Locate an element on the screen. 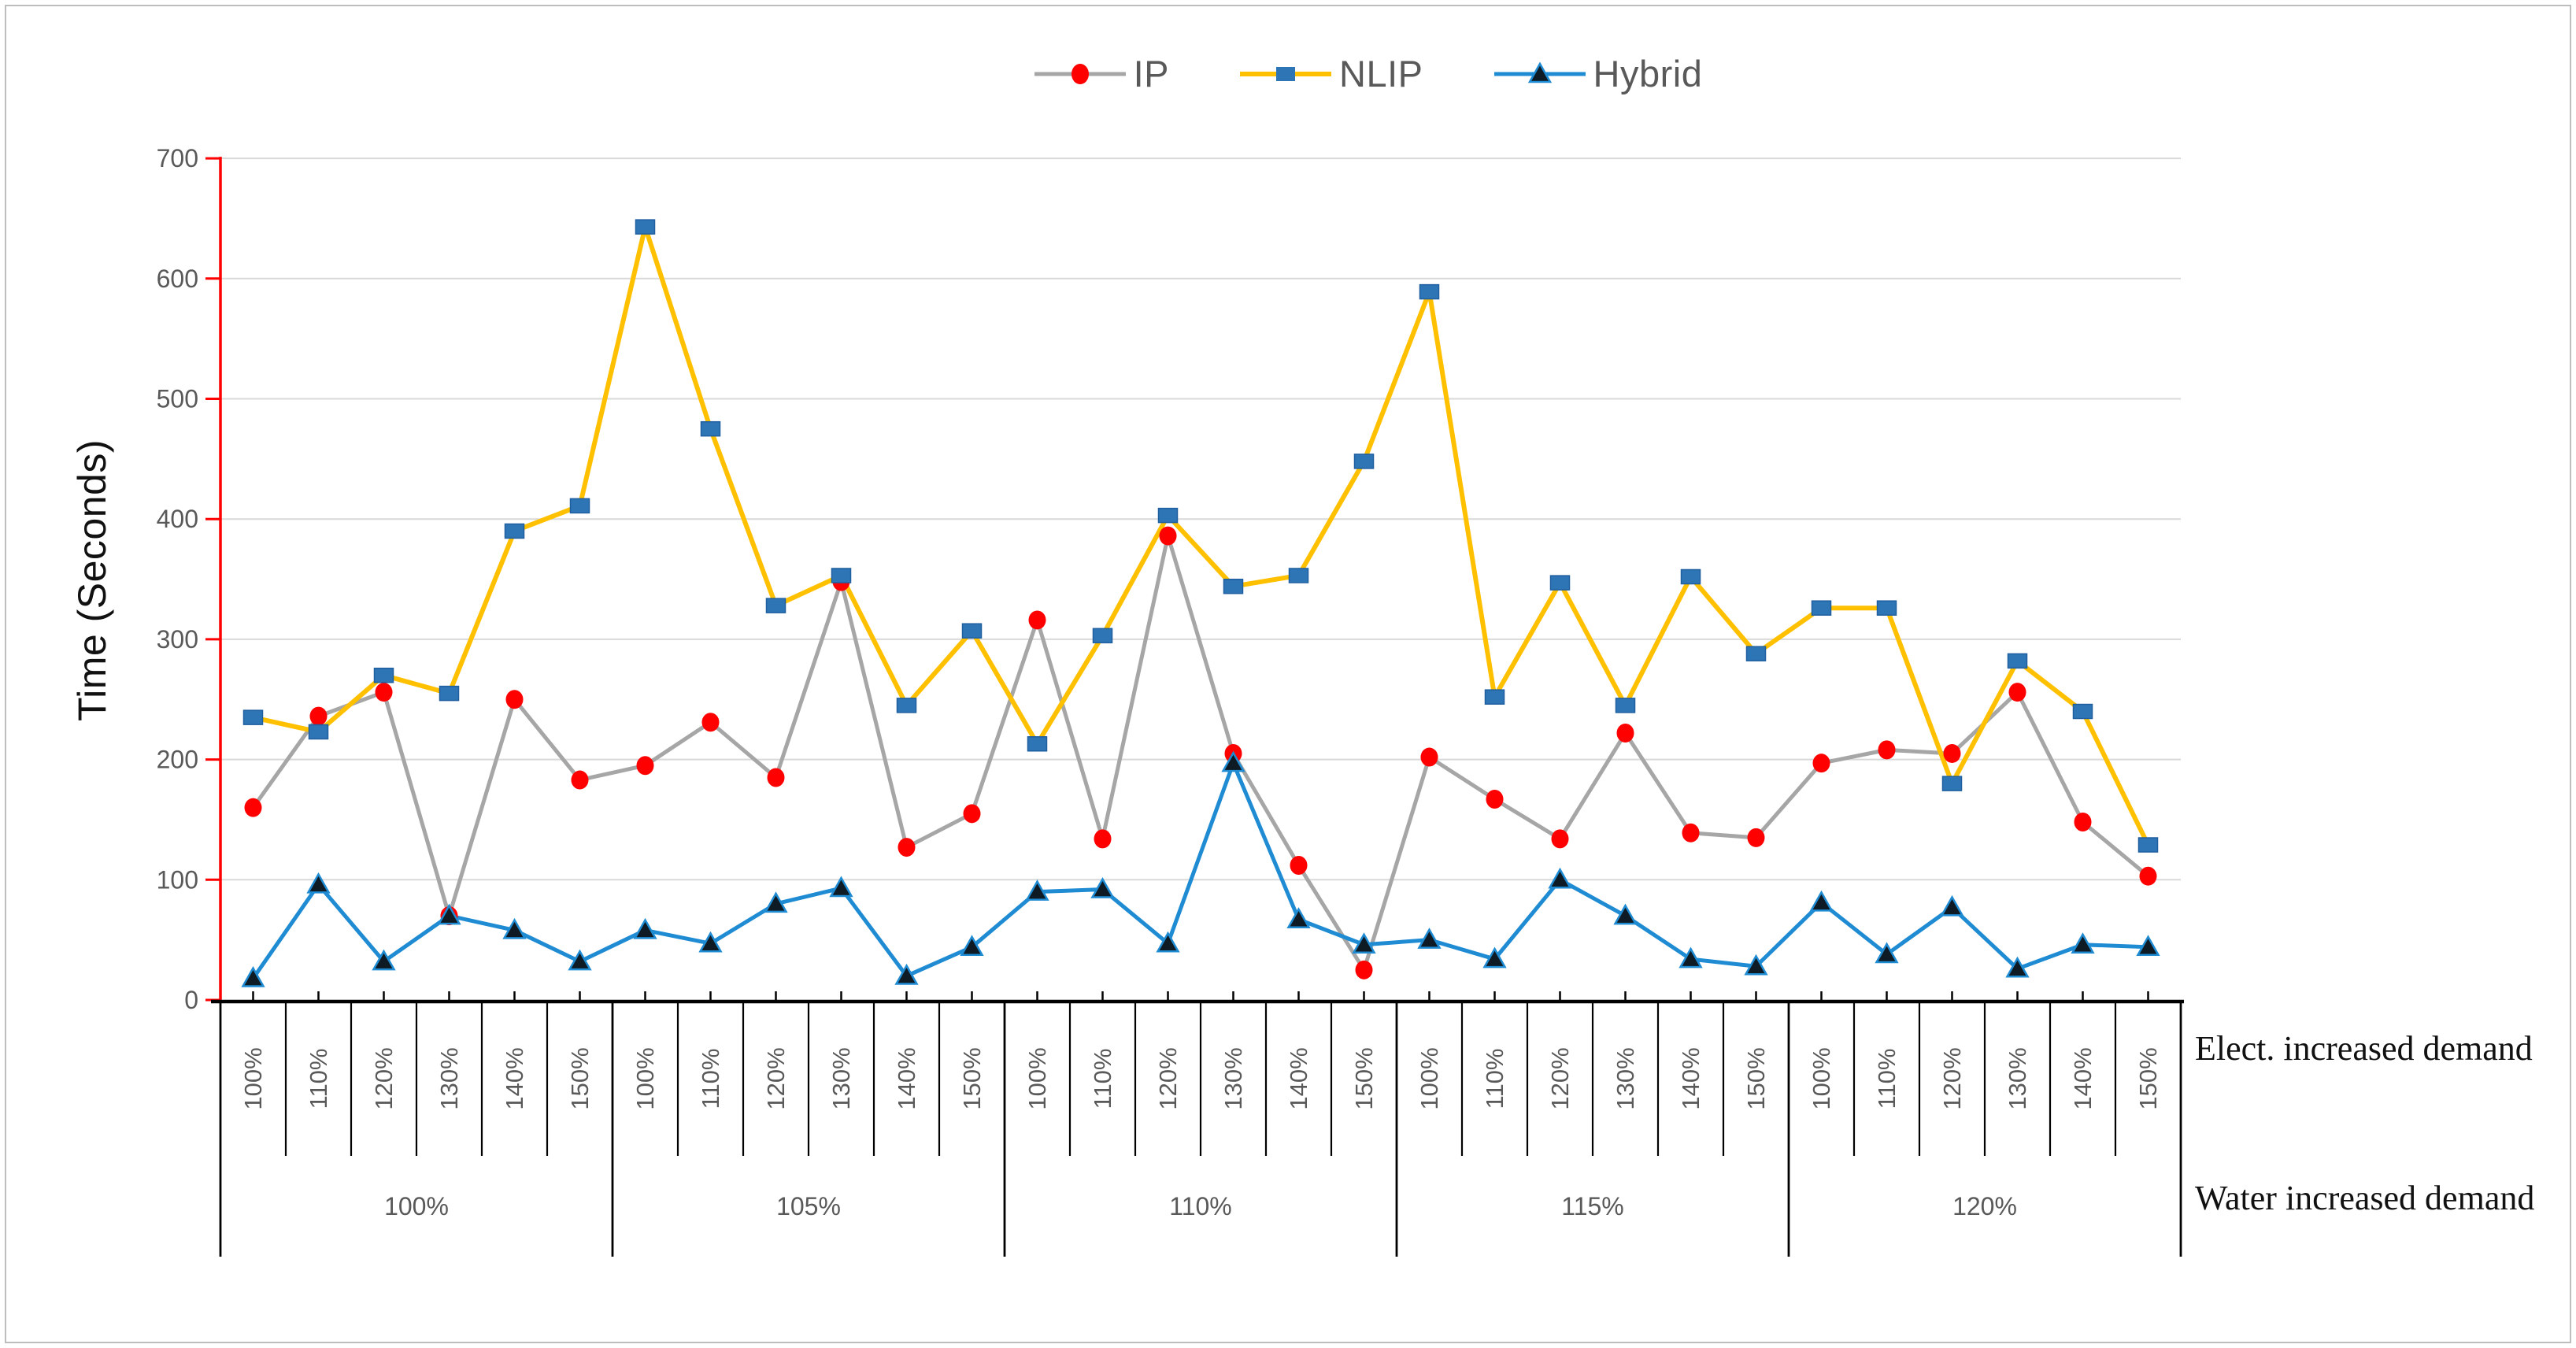  x-label-elect-18: 100% is located at coordinates (1429, 1078).